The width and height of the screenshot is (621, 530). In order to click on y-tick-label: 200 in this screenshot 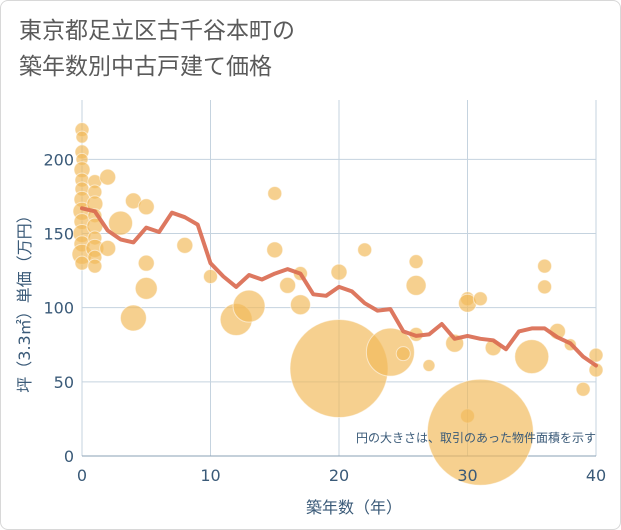, I will do `click(58, 159)`.